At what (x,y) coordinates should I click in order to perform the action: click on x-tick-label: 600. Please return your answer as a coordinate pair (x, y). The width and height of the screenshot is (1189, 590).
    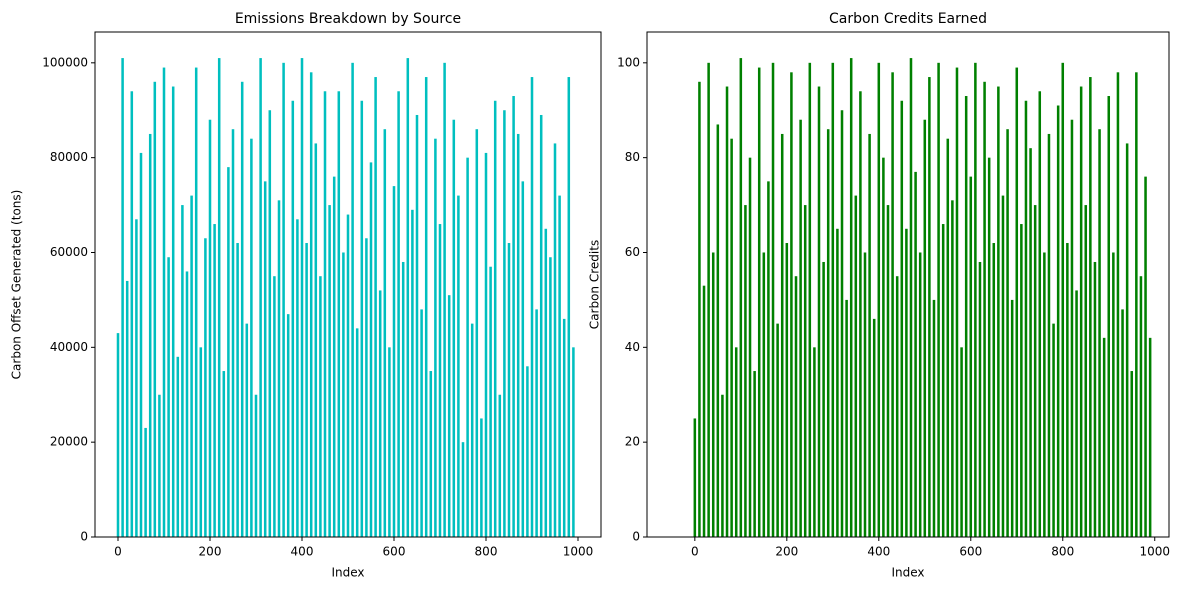
    Looking at the image, I should click on (970, 552).